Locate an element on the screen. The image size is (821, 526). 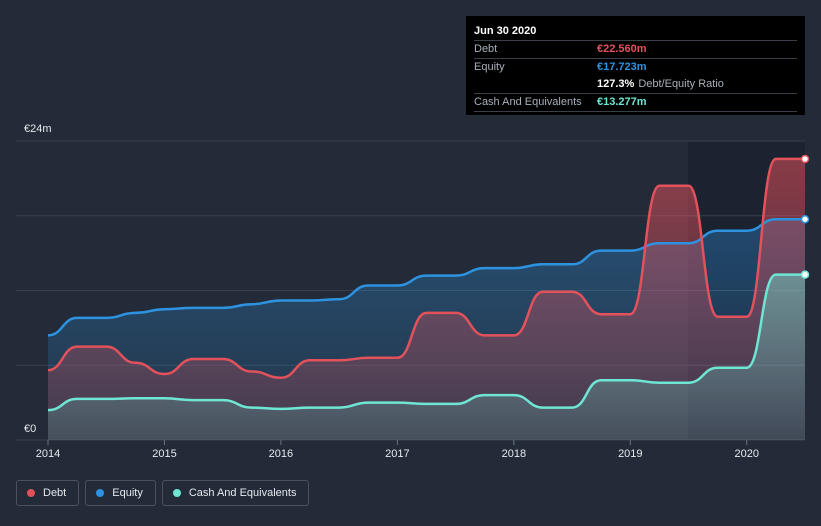
tooltip-debt-value: €22.560m is located at coordinates (622, 49).